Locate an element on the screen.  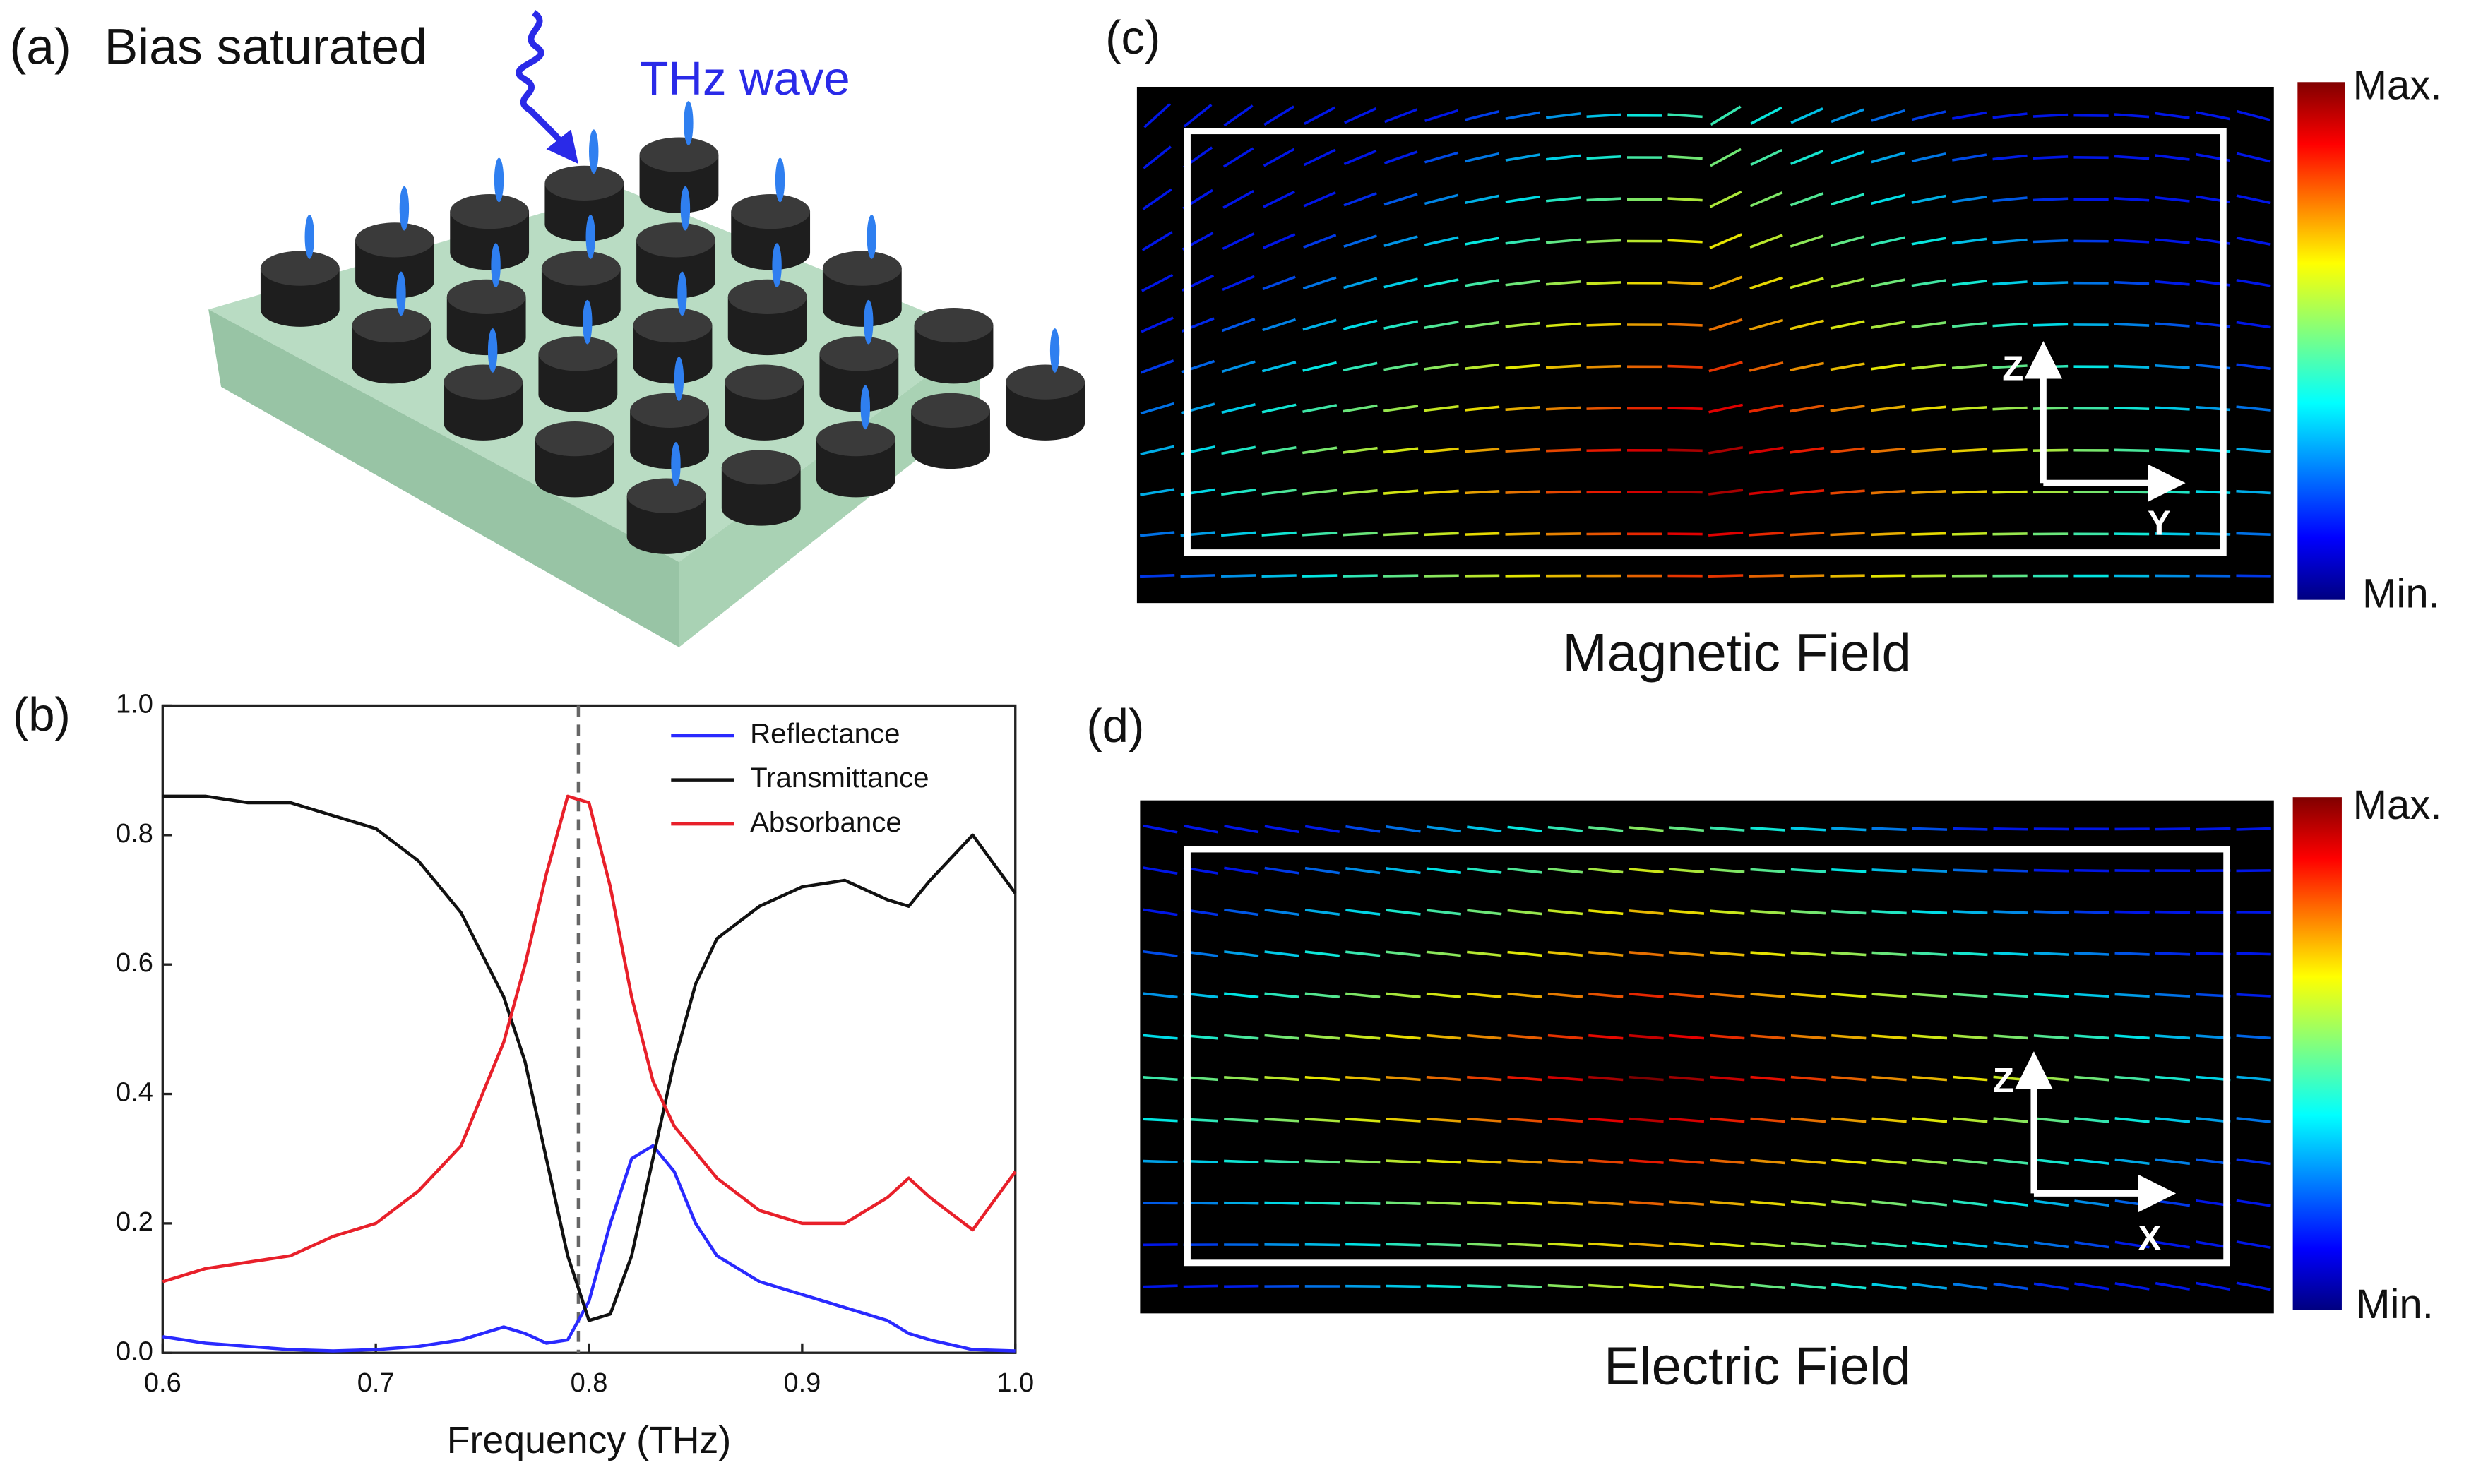
axis-label: Y is located at coordinates (2159, 523).